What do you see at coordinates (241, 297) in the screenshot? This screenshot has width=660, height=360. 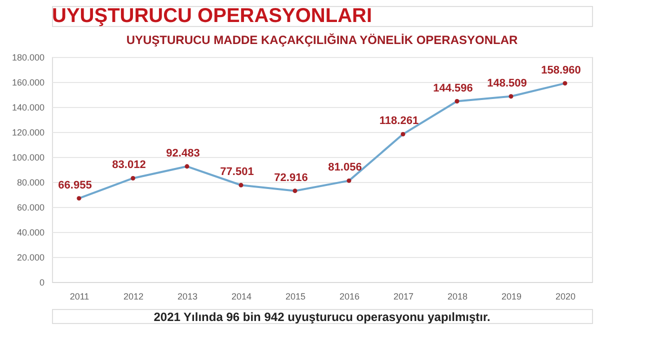 I see `x-tick-label: 2014` at bounding box center [241, 297].